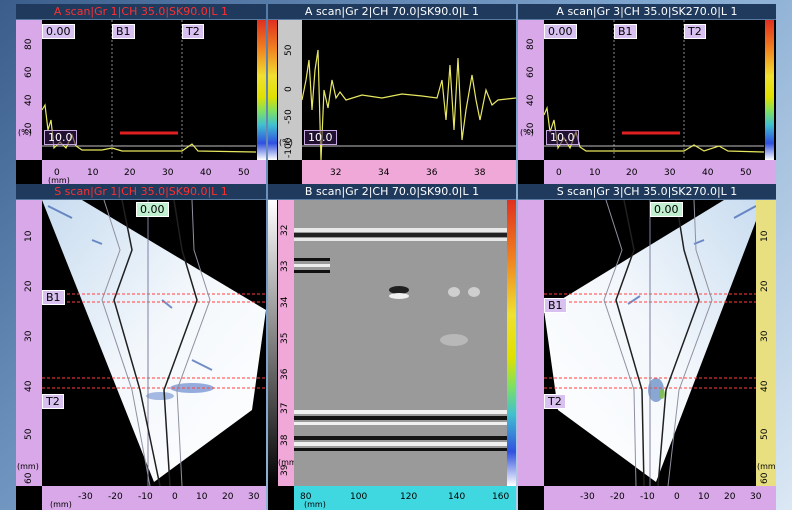 Image resolution: width=792 pixels, height=510 pixels. What do you see at coordinates (285, 230) in the screenshot?
I see `bscan-mid-vtick: 32` at bounding box center [285, 230].